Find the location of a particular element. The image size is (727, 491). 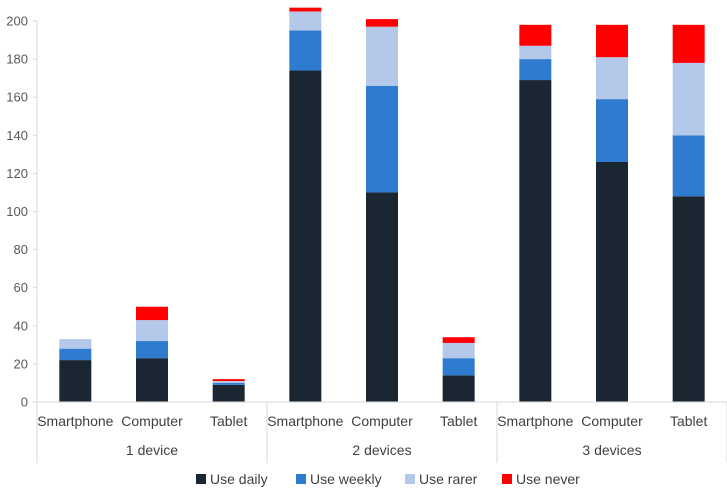

legend-label: Use never is located at coordinates (548, 479).